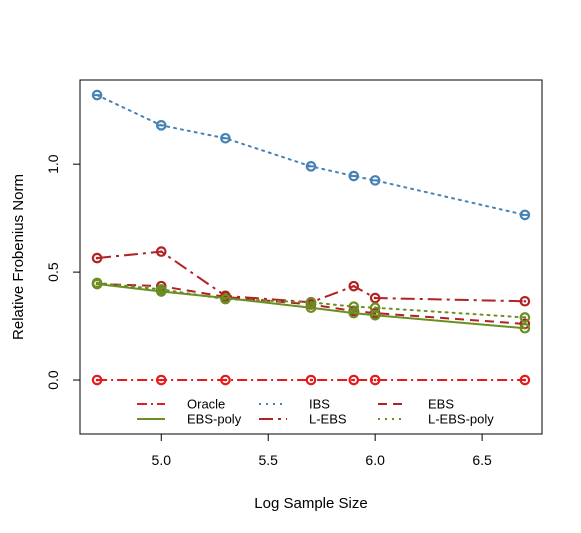 This screenshot has width=581, height=533. Describe the element at coordinates (53, 272) in the screenshot. I see `y-tick-label: 0.5` at that location.